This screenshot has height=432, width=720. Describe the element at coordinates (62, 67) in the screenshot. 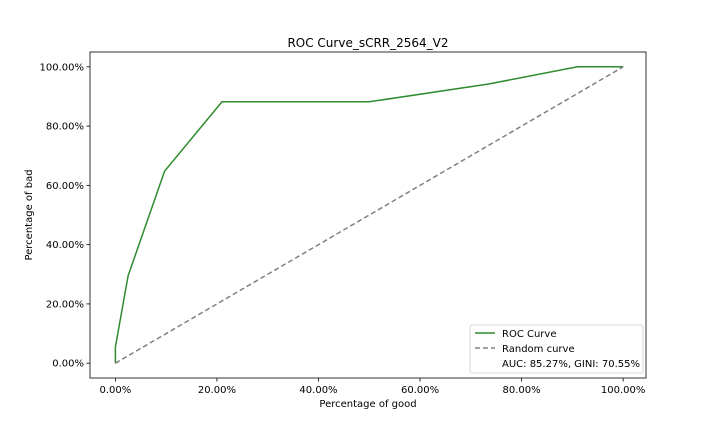

I see `y-tick-label: 100.00%` at that location.